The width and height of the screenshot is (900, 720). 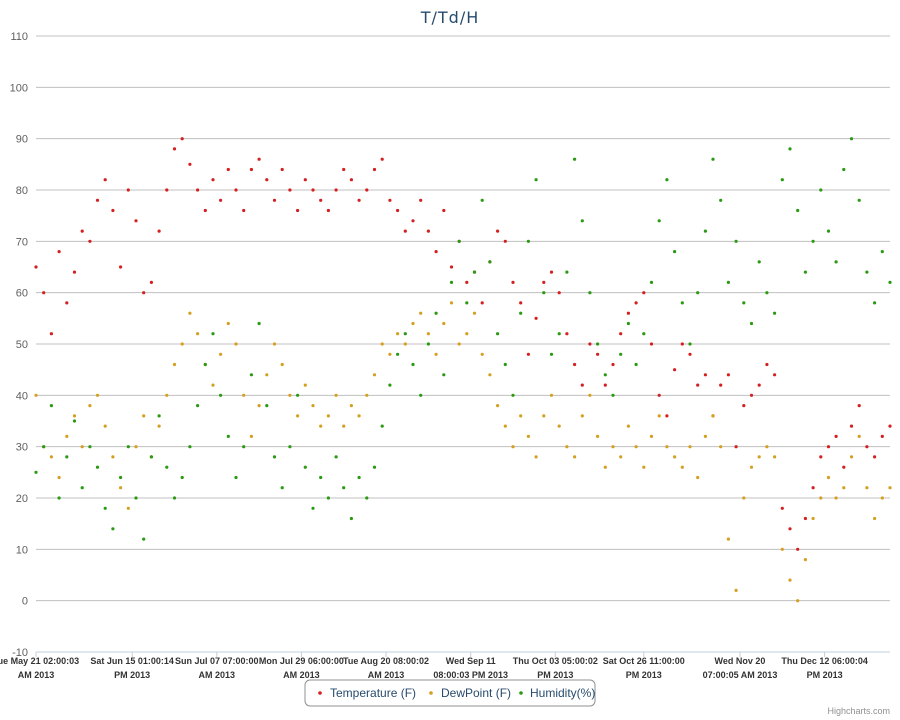 I want to click on legend-dewpoint-label: DewPoint (F), so click(x=476, y=693).